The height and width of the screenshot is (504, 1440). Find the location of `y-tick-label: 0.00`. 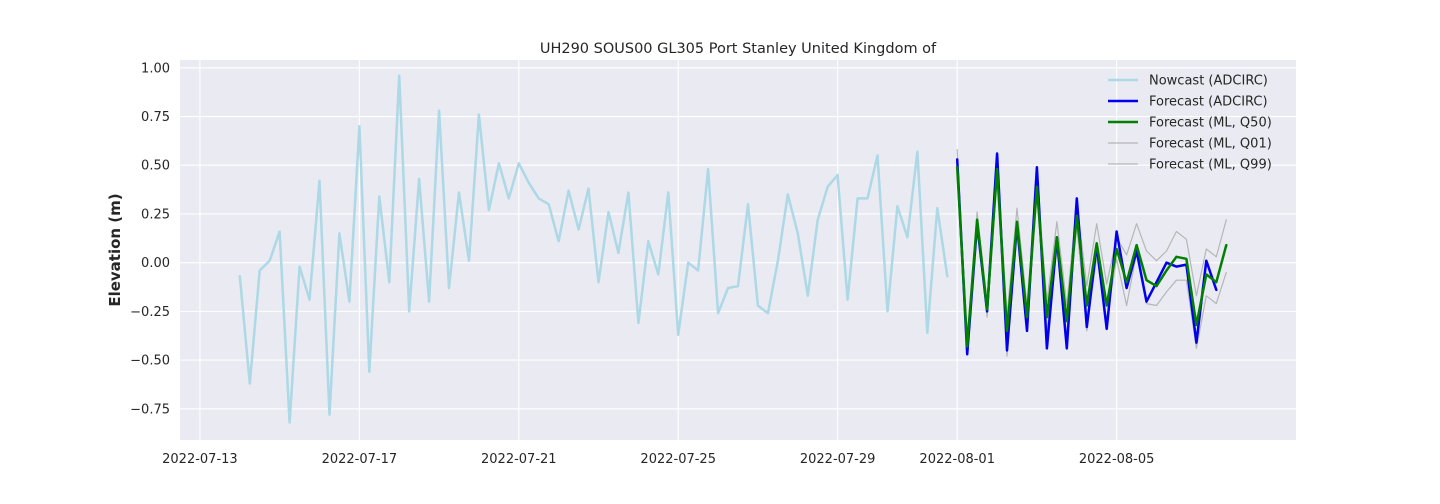

y-tick-label: 0.00 is located at coordinates (155, 263).